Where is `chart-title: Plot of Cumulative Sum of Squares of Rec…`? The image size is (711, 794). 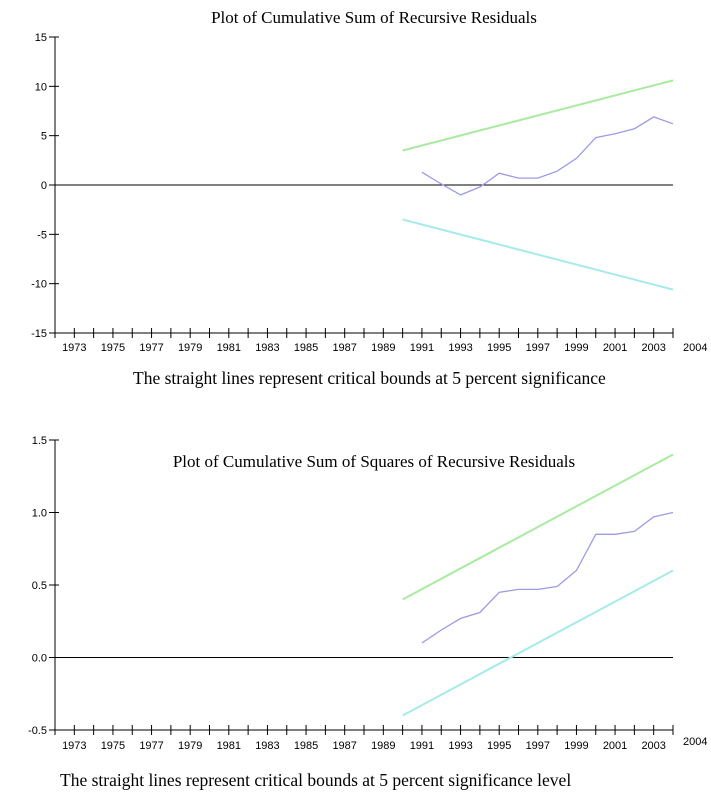 chart-title: Plot of Cumulative Sum of Squares of Rec… is located at coordinates (374, 461).